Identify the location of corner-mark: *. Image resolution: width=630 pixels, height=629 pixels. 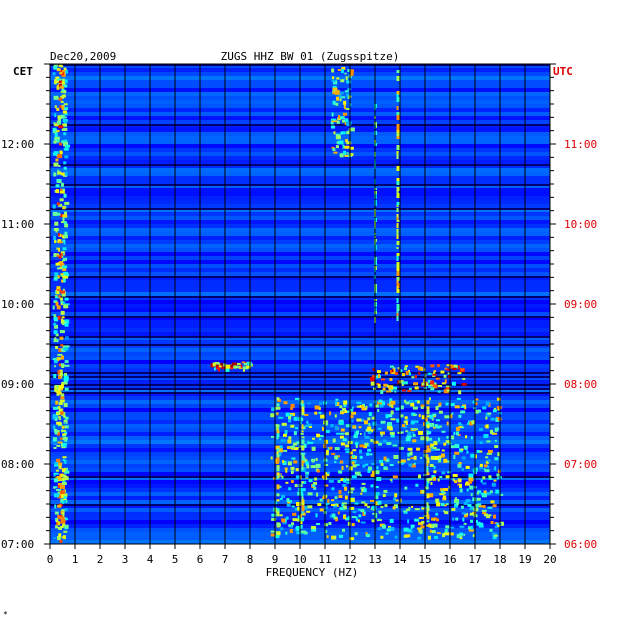
(5, 614).